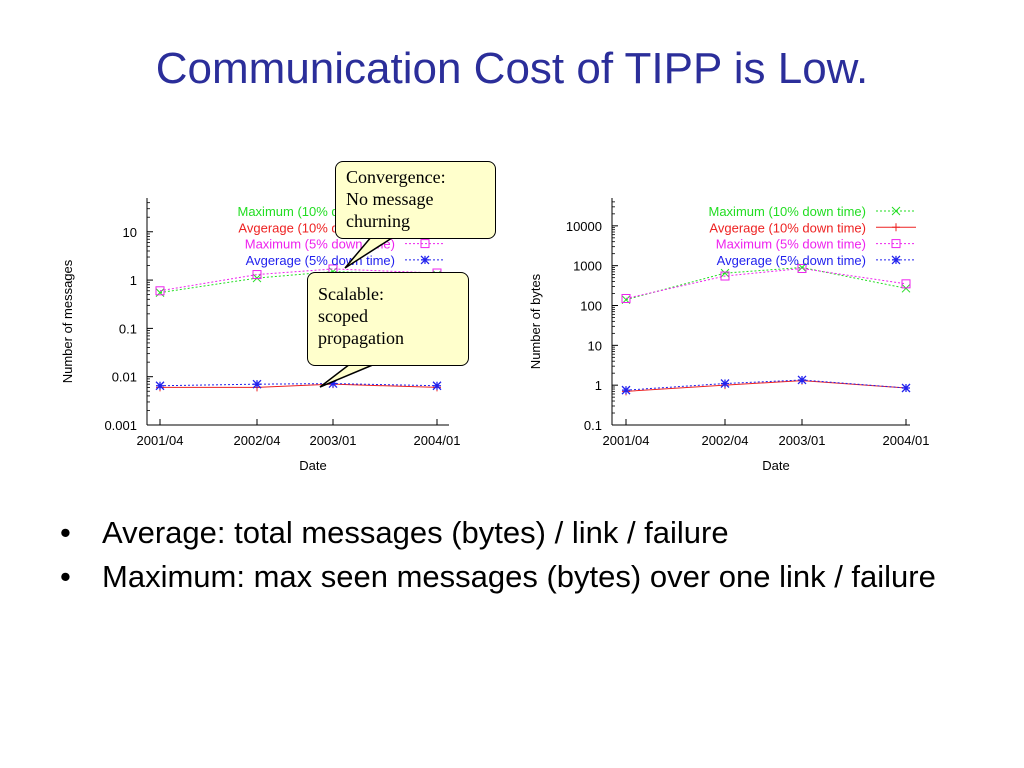 This screenshot has height=768, width=1024. Describe the element at coordinates (788, 211) in the screenshot. I see `legend-entry: Maximum (10% down time)` at that location.